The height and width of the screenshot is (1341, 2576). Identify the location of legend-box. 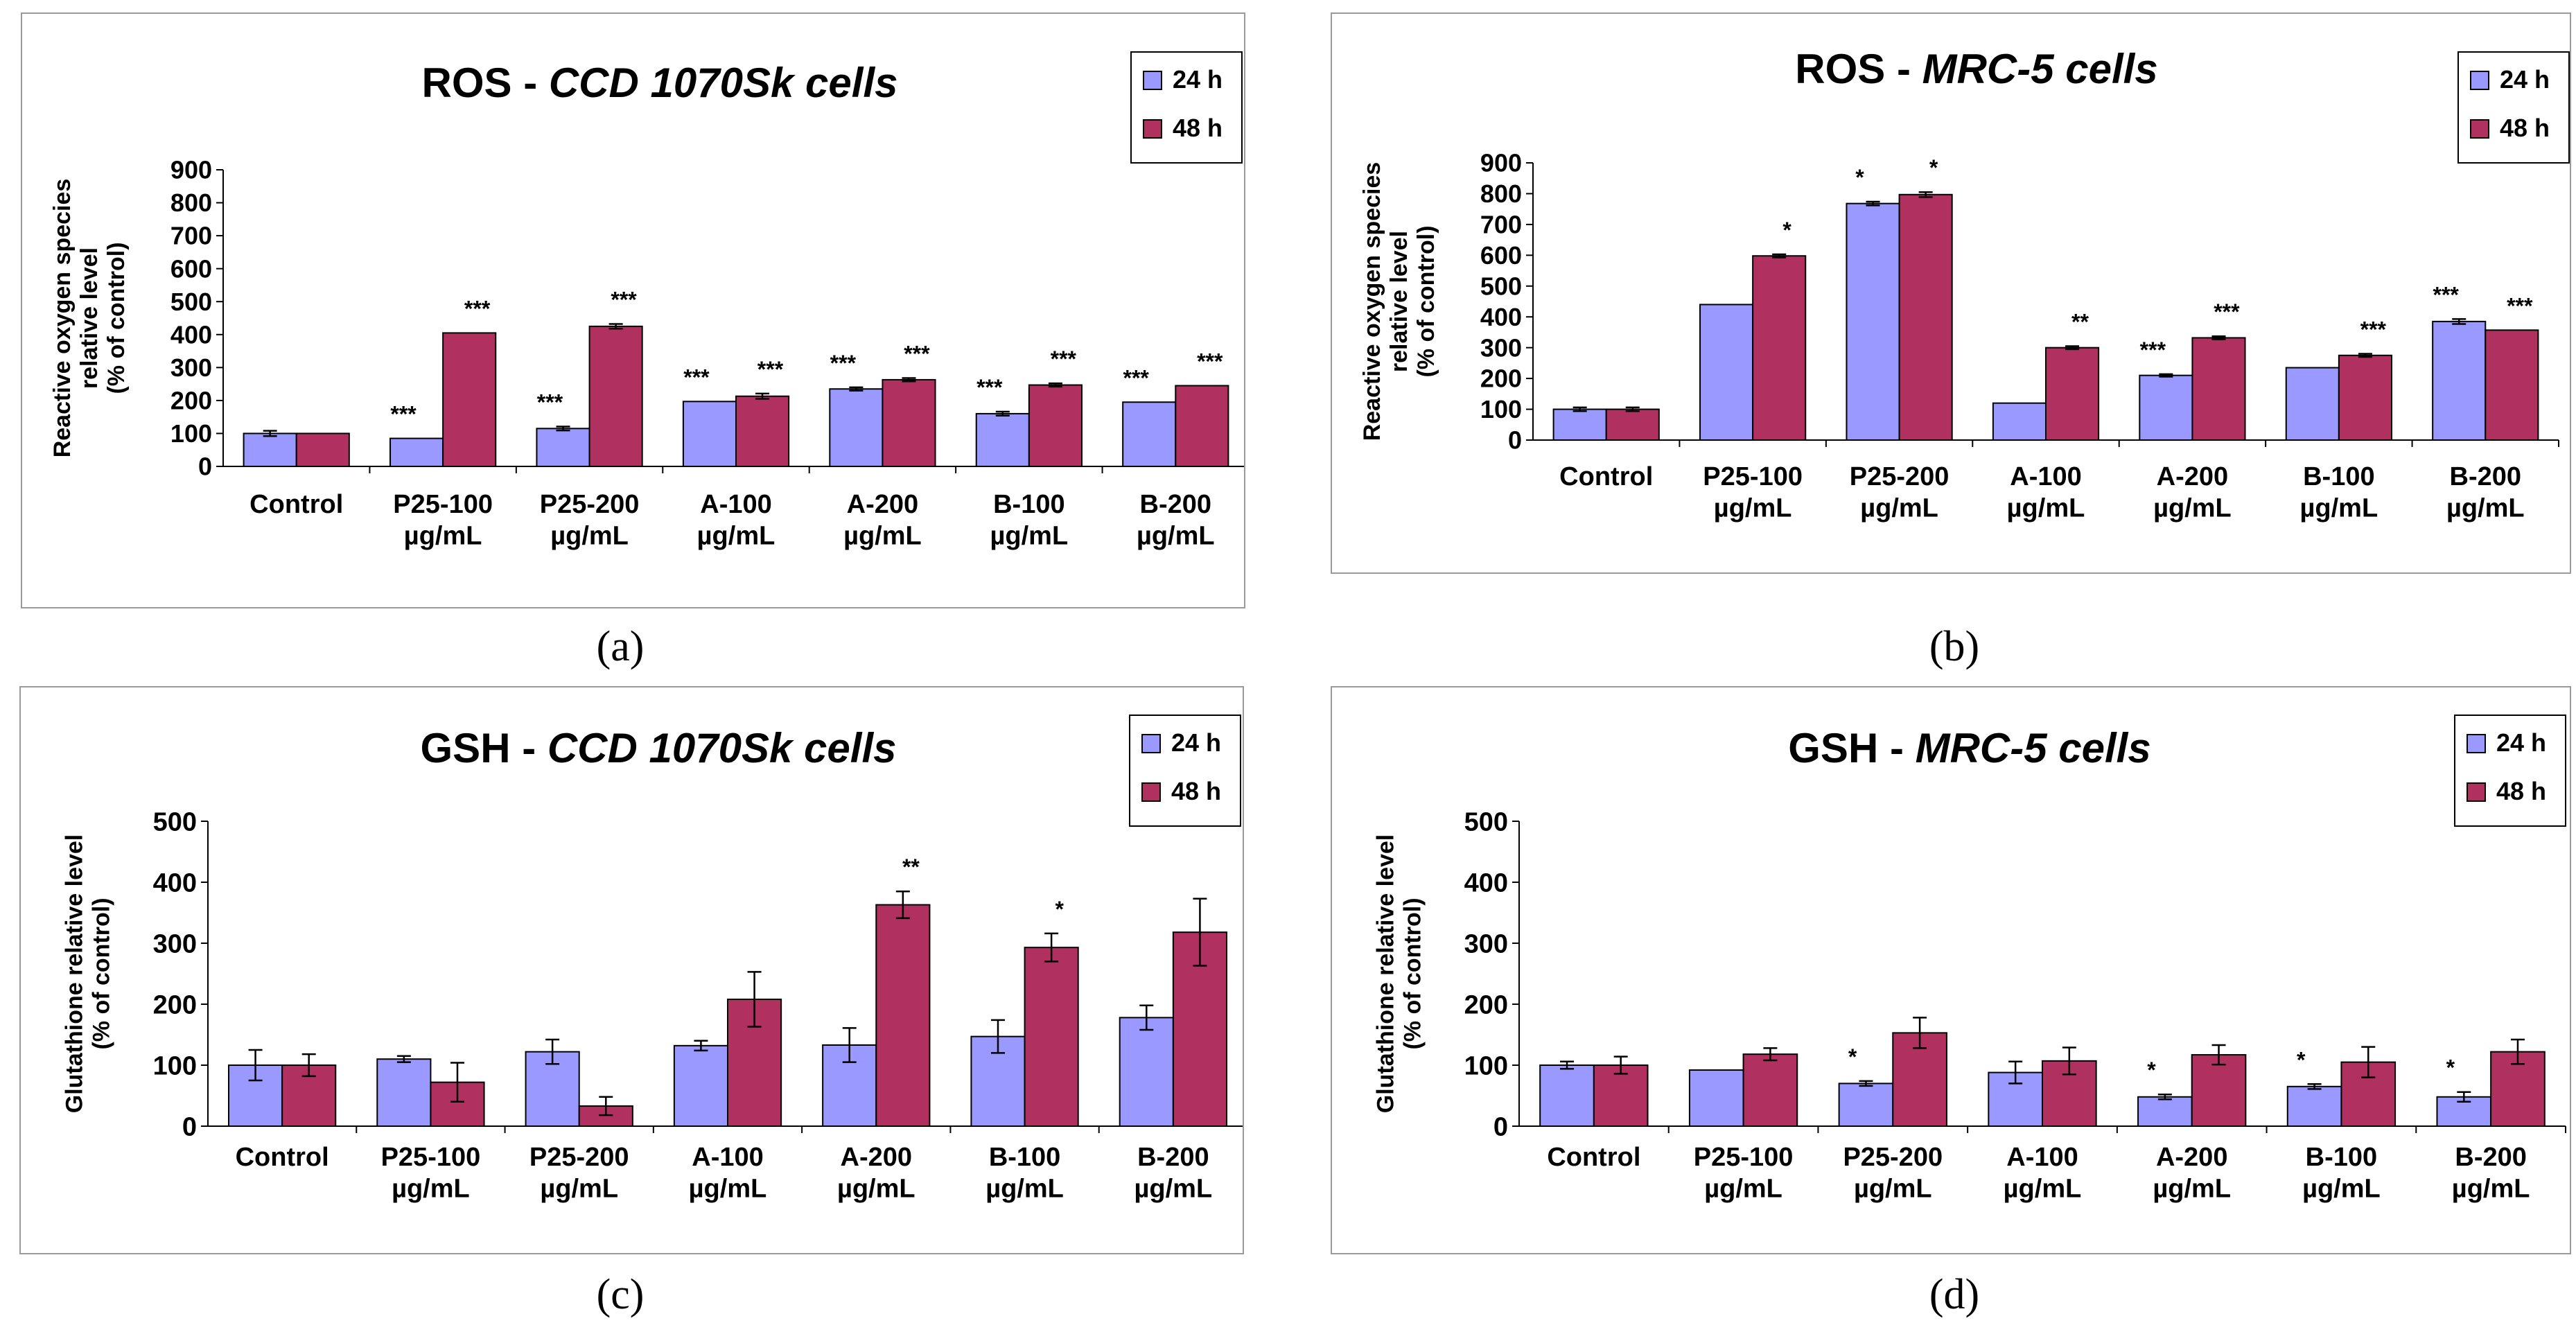
(1185, 771).